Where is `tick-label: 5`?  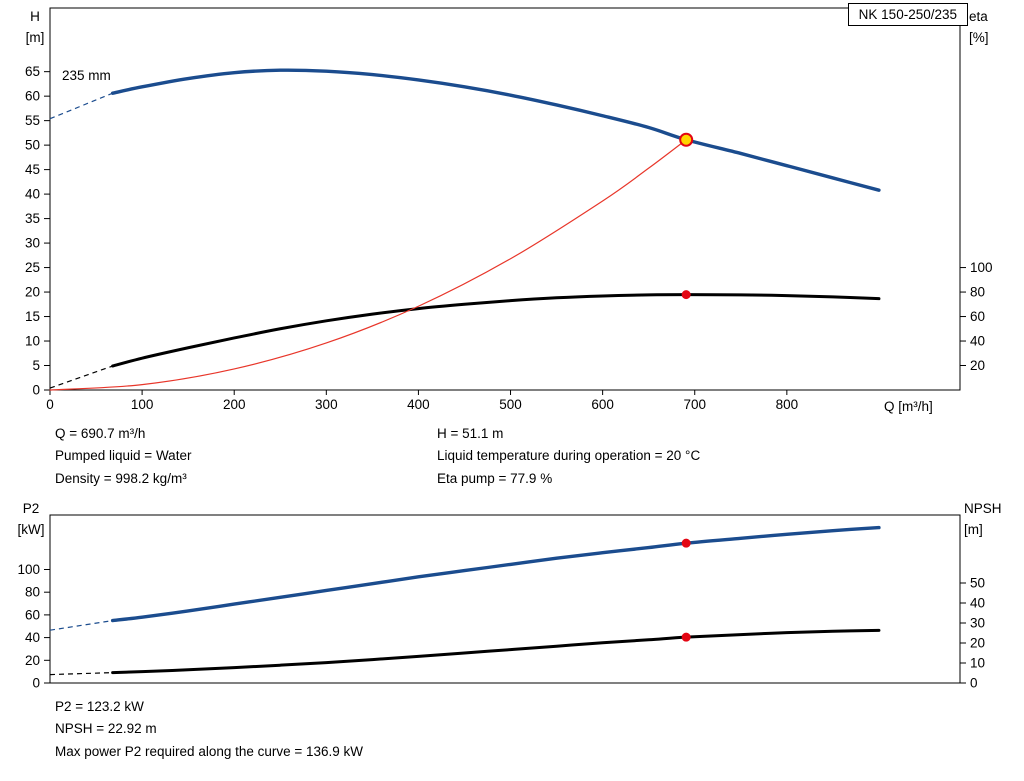
tick-label: 5 is located at coordinates (36, 365).